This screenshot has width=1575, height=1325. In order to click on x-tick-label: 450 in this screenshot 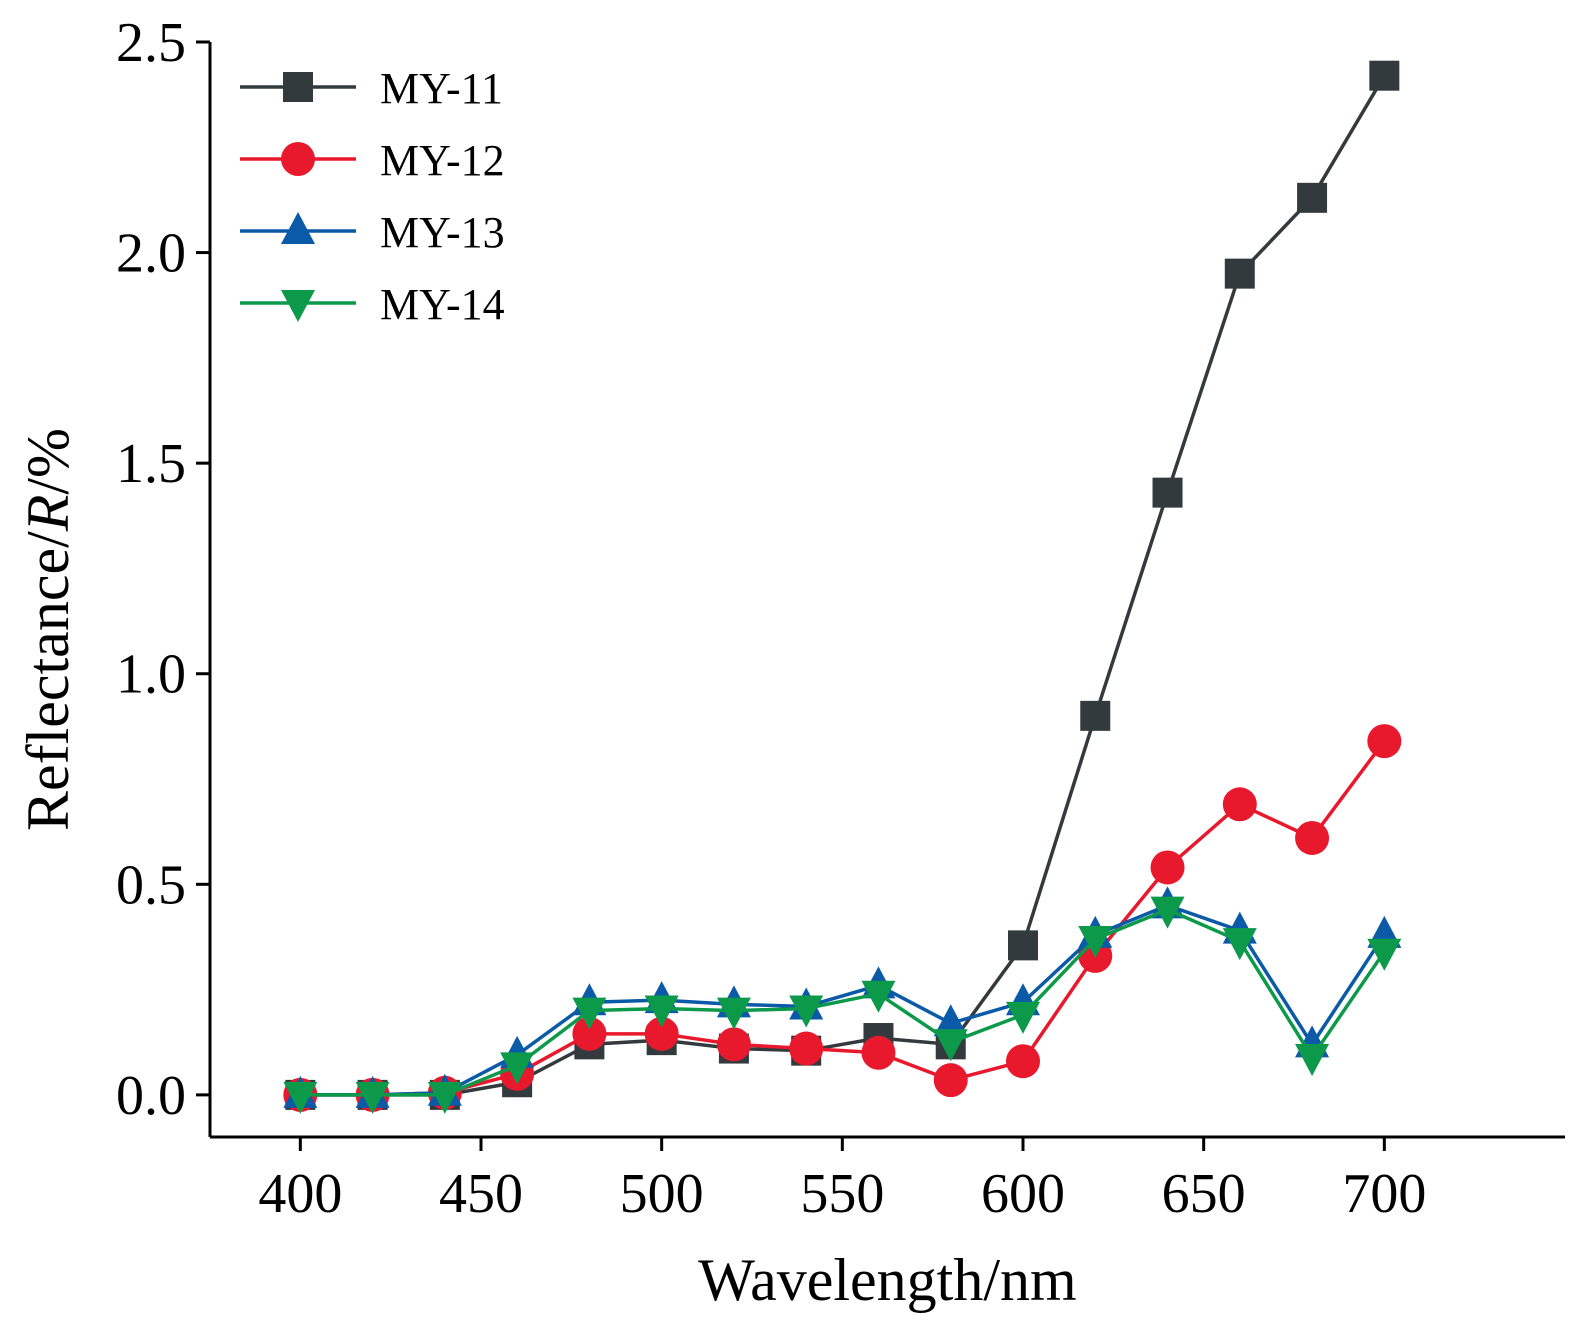, I will do `click(481, 1194)`.